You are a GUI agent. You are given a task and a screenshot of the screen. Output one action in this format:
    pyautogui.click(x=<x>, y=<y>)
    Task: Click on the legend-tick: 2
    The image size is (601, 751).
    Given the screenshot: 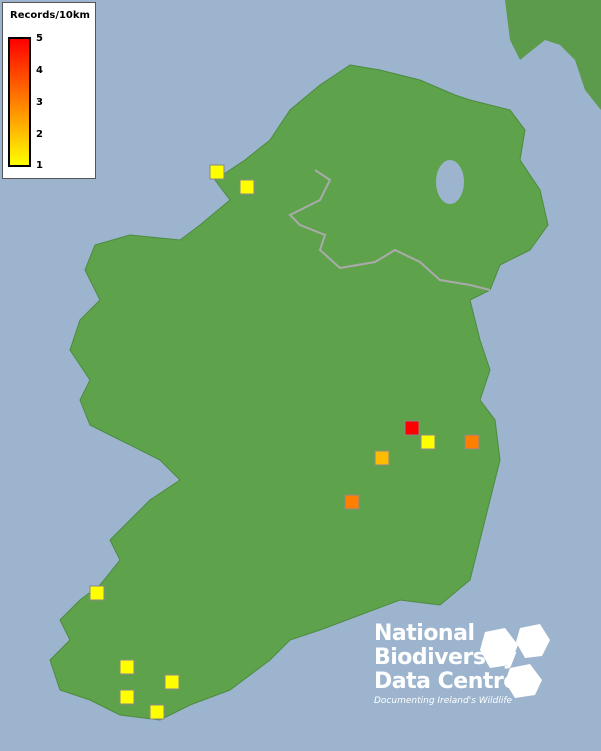 What is the action you would take?
    pyautogui.click(x=39, y=134)
    